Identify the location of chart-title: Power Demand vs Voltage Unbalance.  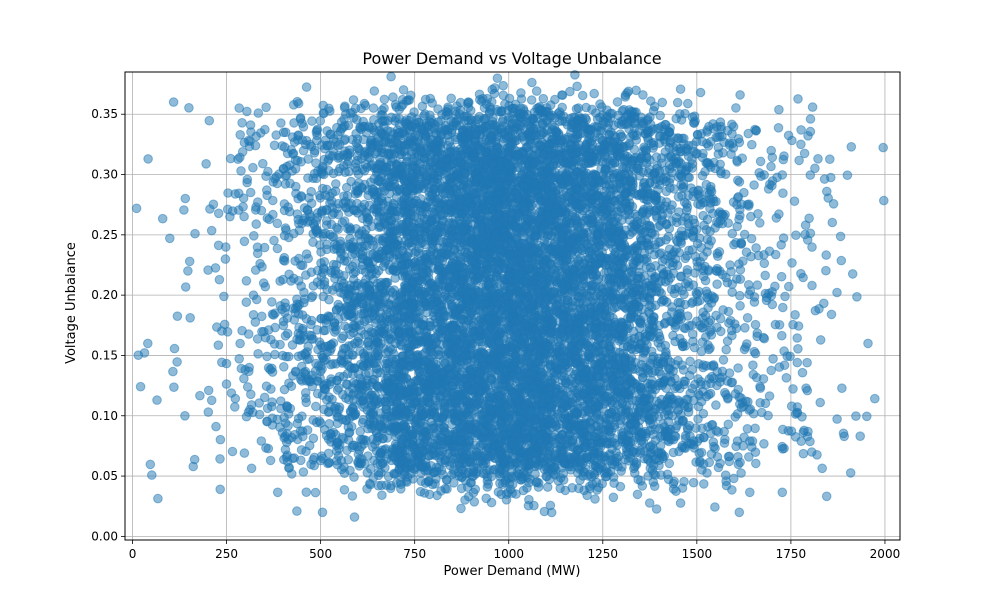
(511, 58).